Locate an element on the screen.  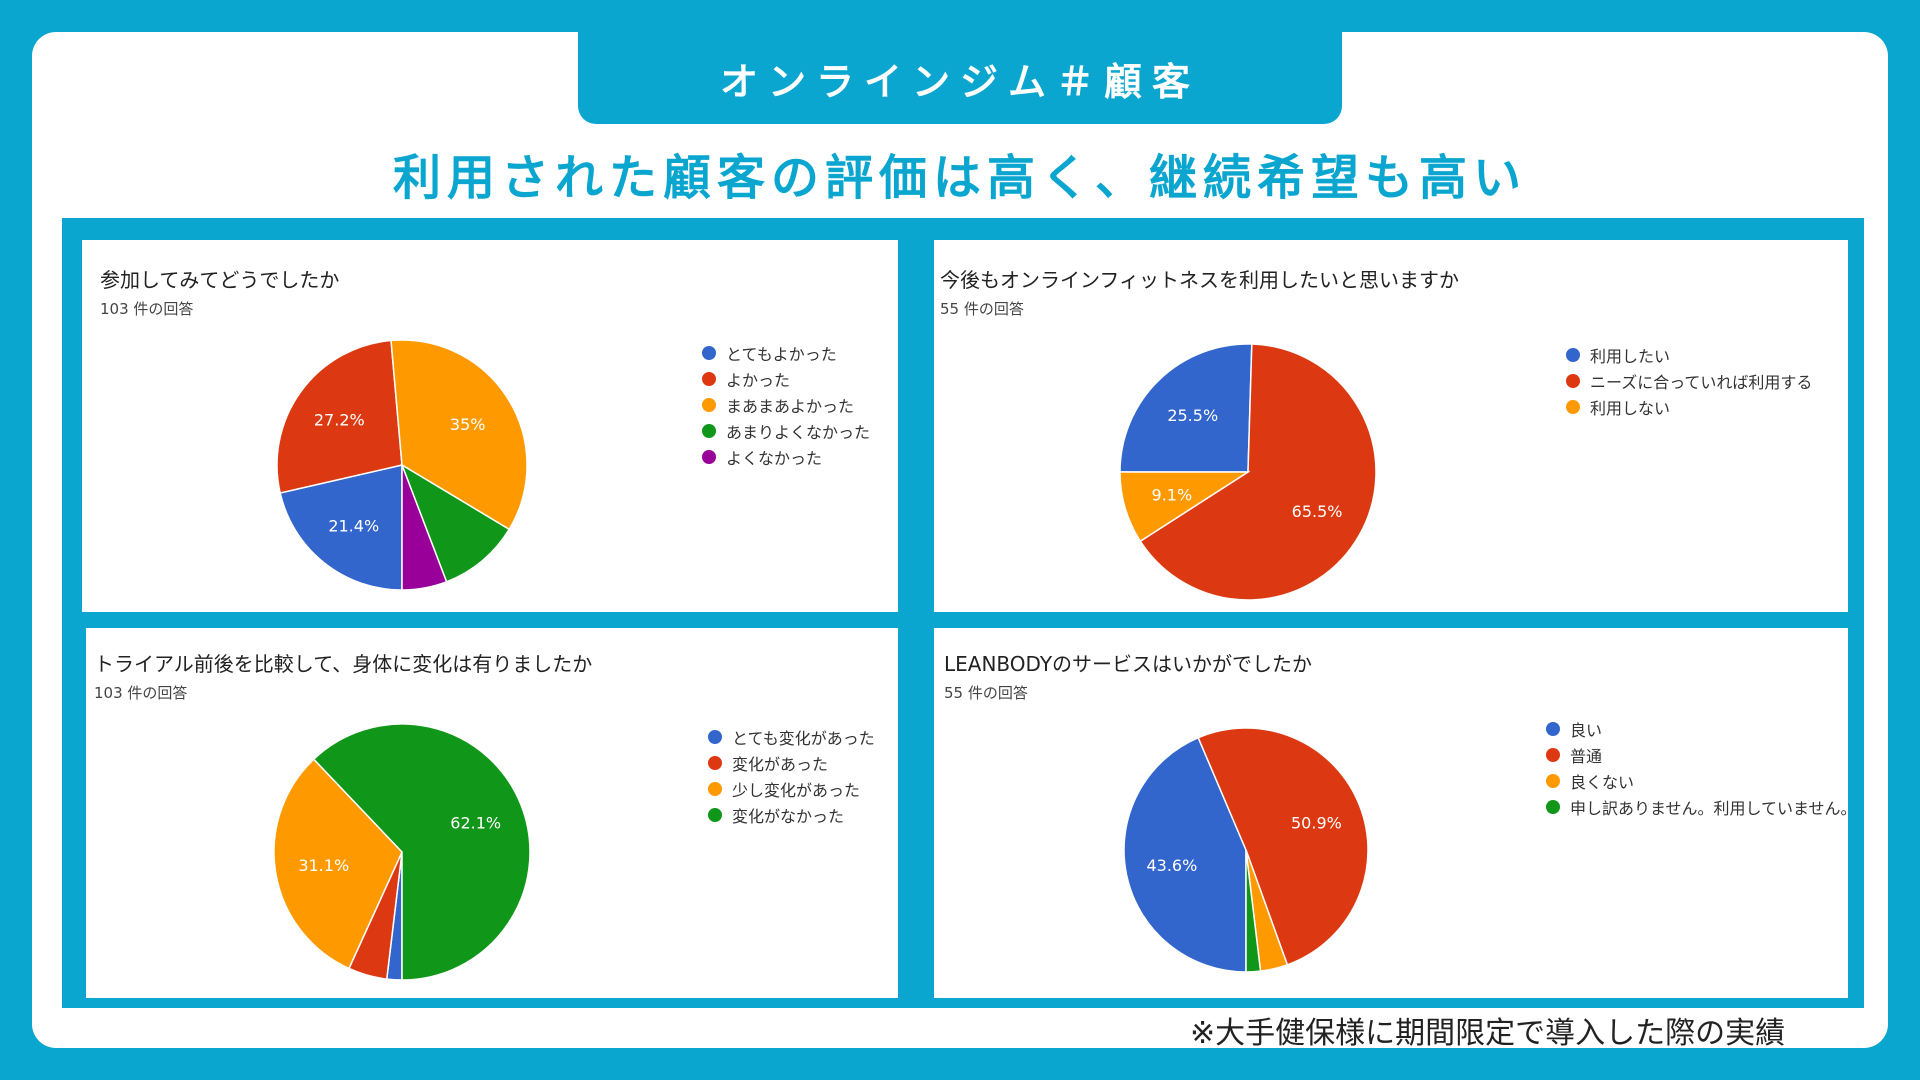
legend-item: 普通 is located at coordinates (1697, 755).